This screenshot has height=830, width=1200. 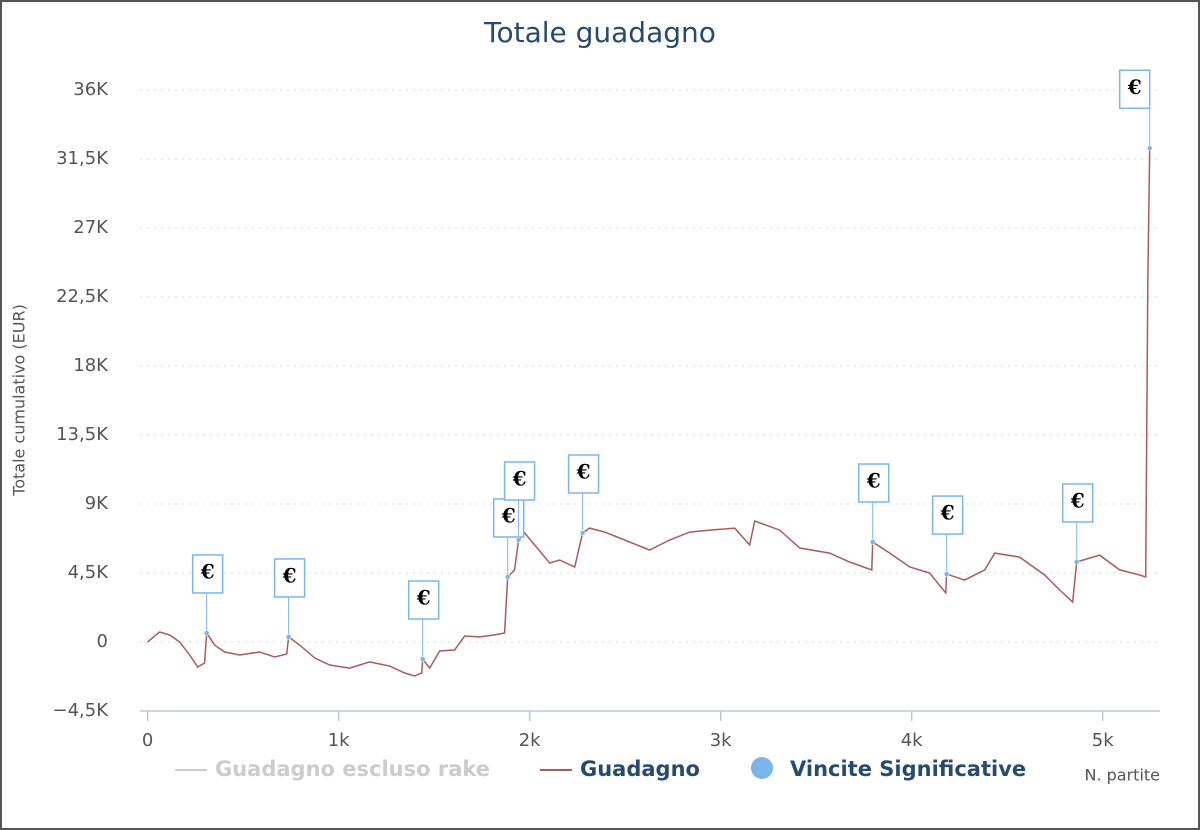 I want to click on y-tick-label: 22,5K, so click(x=82, y=296).